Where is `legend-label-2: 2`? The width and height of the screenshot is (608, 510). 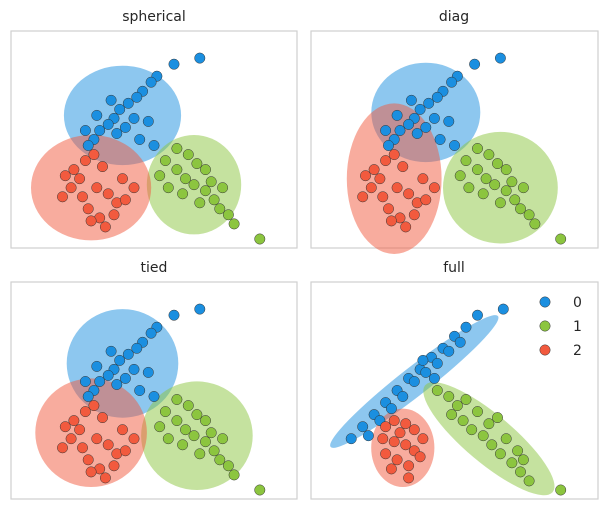 legend-label-2: 2 is located at coordinates (577, 351).